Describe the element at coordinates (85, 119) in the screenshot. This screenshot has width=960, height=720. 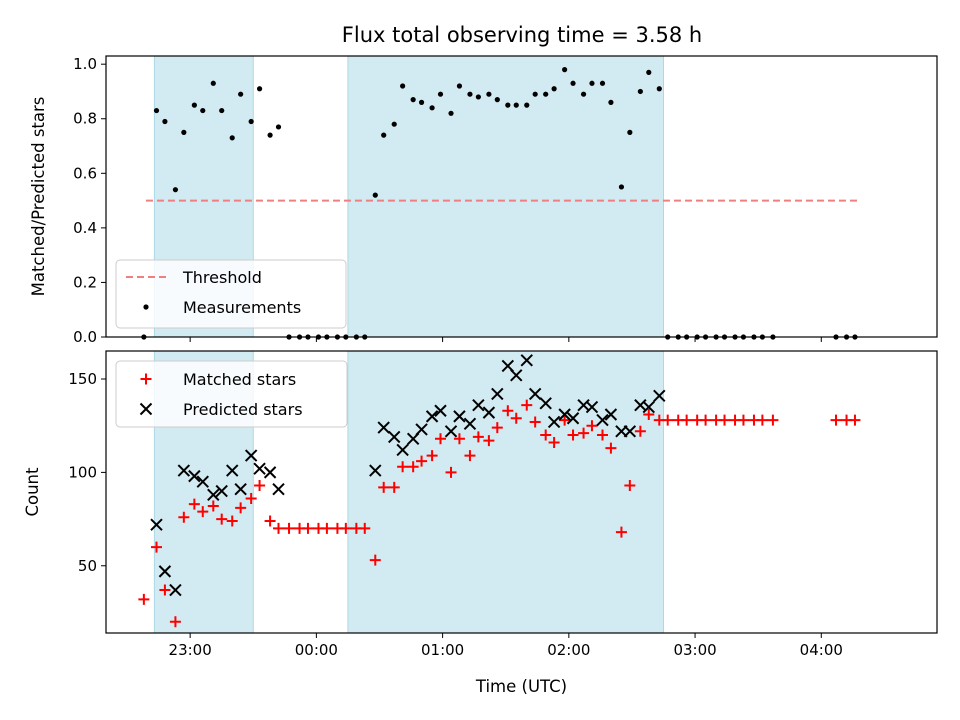
I see `y-tick-label: 0.8` at that location.